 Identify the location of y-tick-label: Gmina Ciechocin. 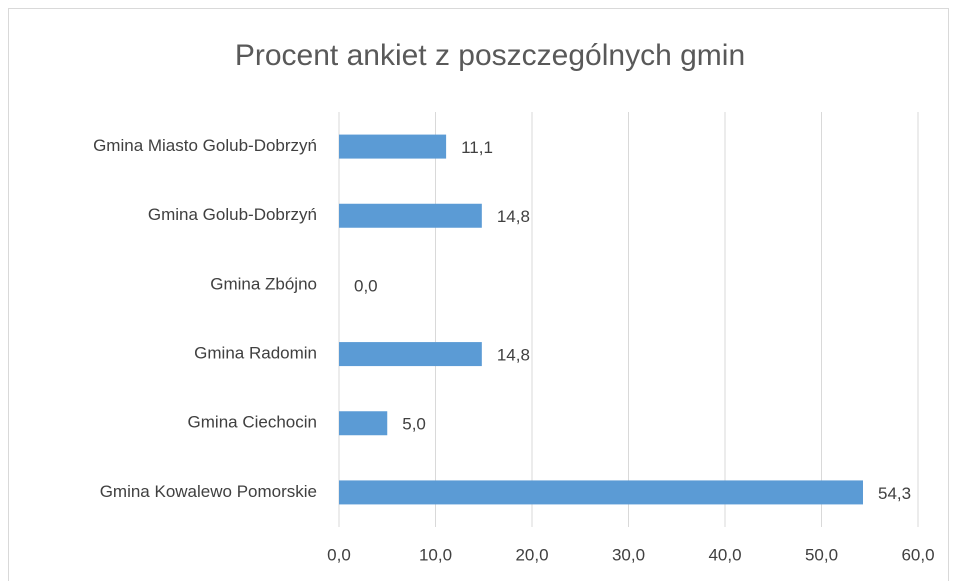
(252, 422).